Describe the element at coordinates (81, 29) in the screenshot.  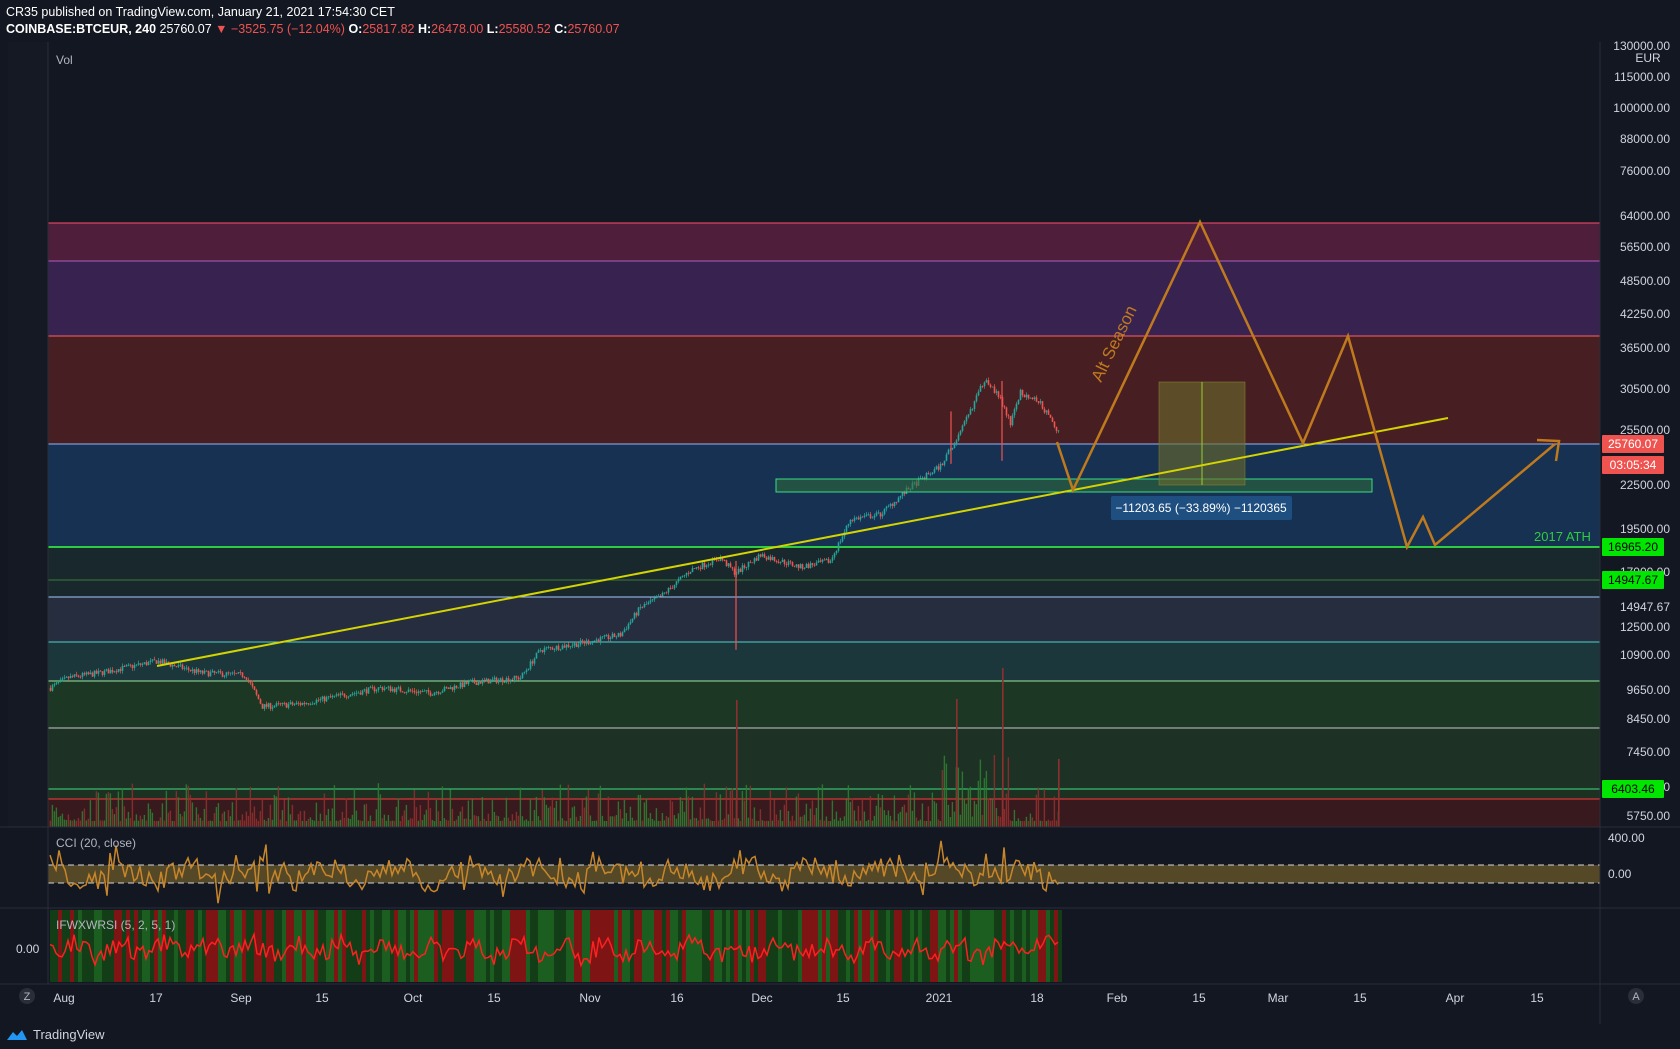
I see `symbol-name: COINBASE:BTCEUR, 240` at that location.